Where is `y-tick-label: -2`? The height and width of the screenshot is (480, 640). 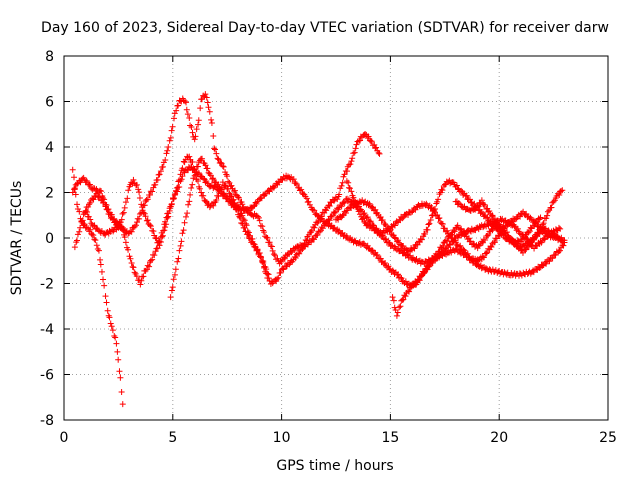 y-tick-label: -2 is located at coordinates (47, 285).